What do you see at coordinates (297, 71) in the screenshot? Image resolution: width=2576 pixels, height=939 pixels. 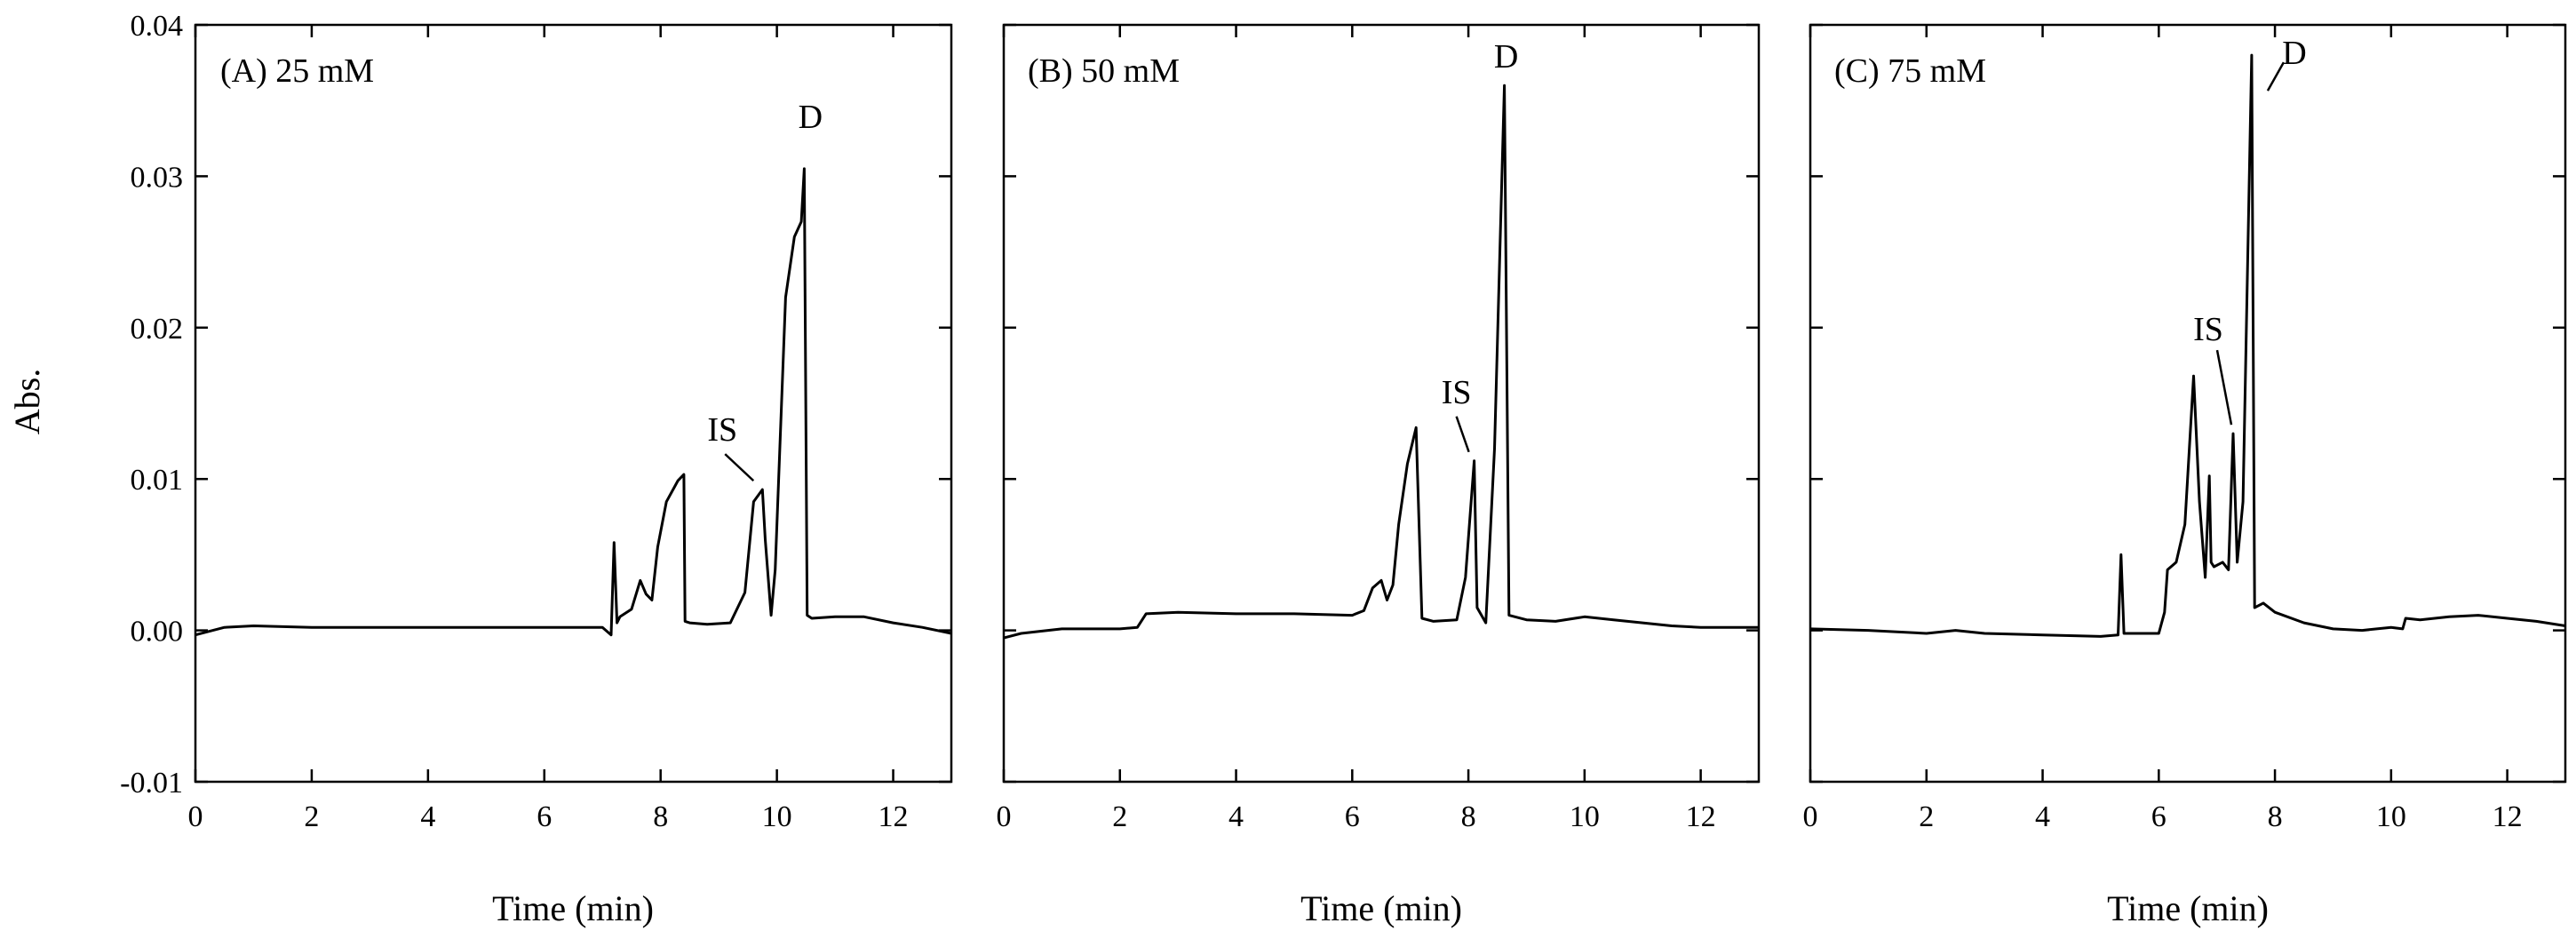 I see `panel-label: (A) 25 mM` at bounding box center [297, 71].